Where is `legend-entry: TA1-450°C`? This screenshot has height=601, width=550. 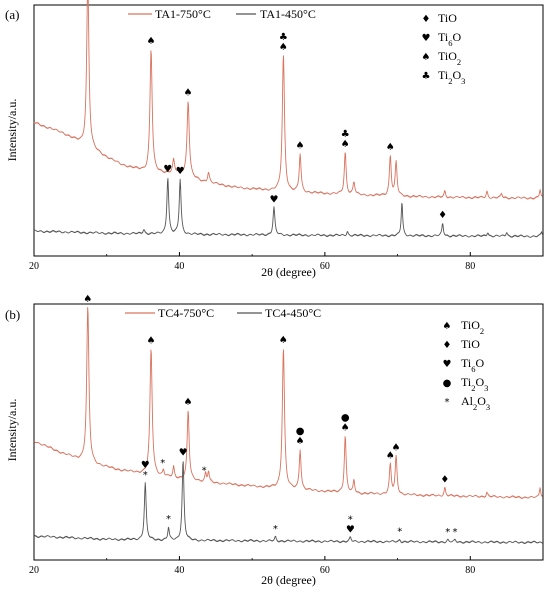 legend-entry: TA1-450°C is located at coordinates (288, 14).